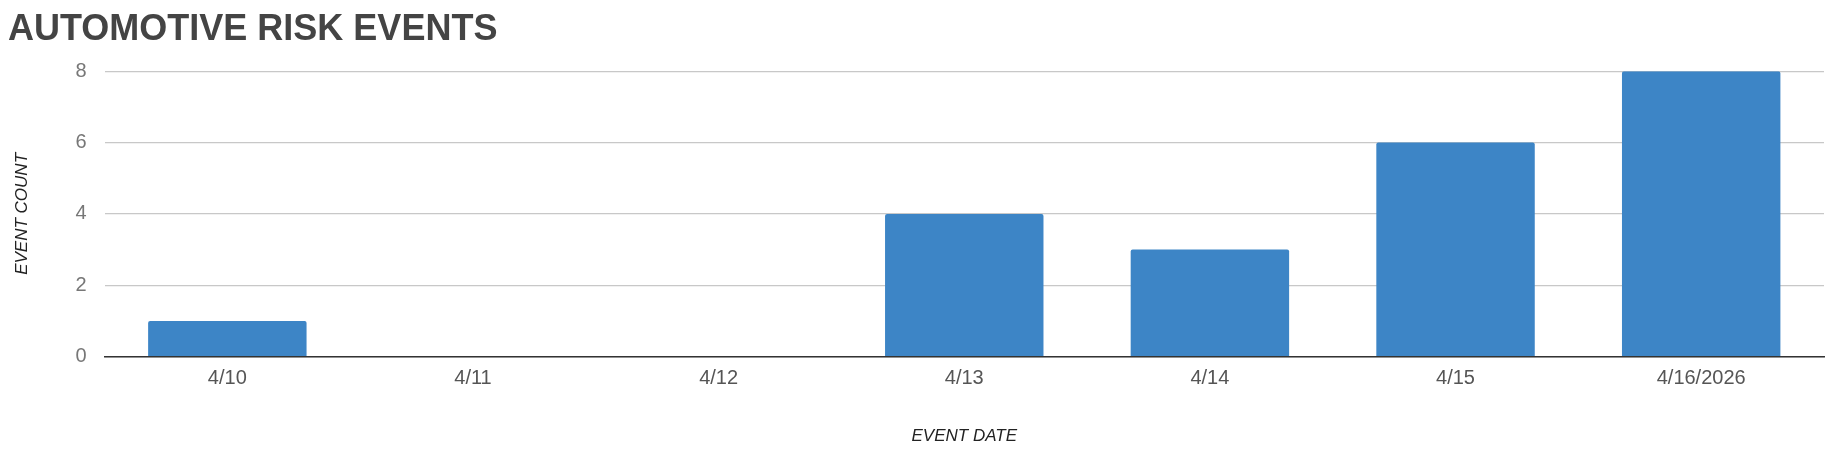 This screenshot has width=1842, height=468. What do you see at coordinates (253, 27) in the screenshot?
I see `chart-title: AUTOMOTIVE RISK EVENTS` at bounding box center [253, 27].